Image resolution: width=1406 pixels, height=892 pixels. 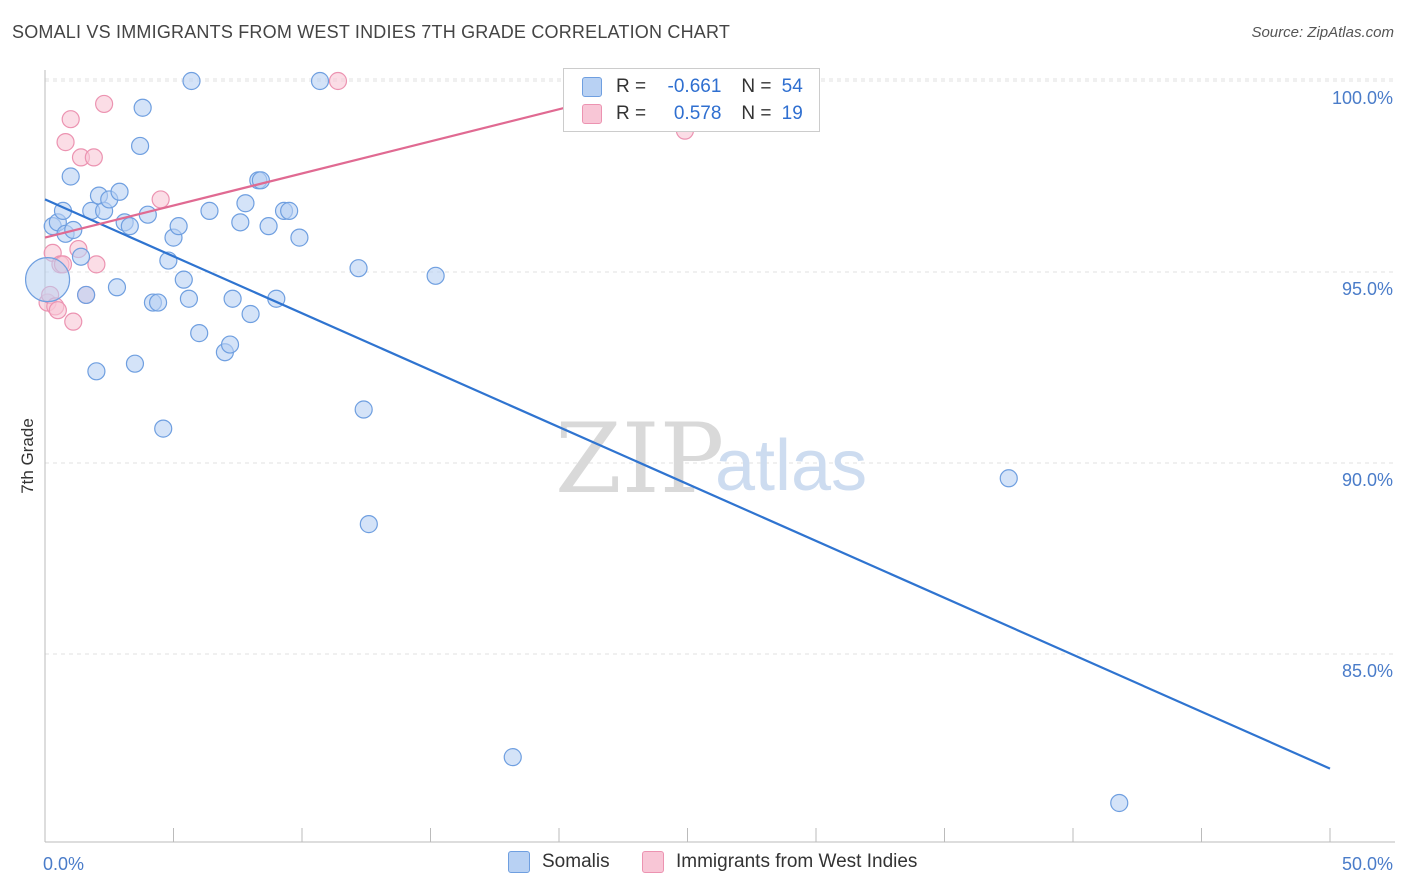 I want to click on legend-row-west-indies: R = 0.578 N = 19, so click(x=692, y=114).